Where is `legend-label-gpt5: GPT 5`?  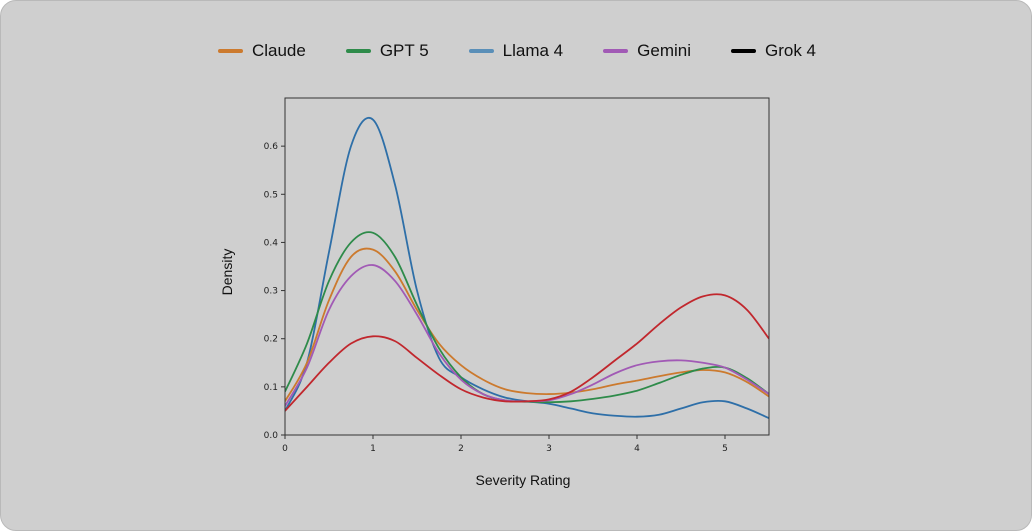 legend-label-gpt5: GPT 5 is located at coordinates (404, 50).